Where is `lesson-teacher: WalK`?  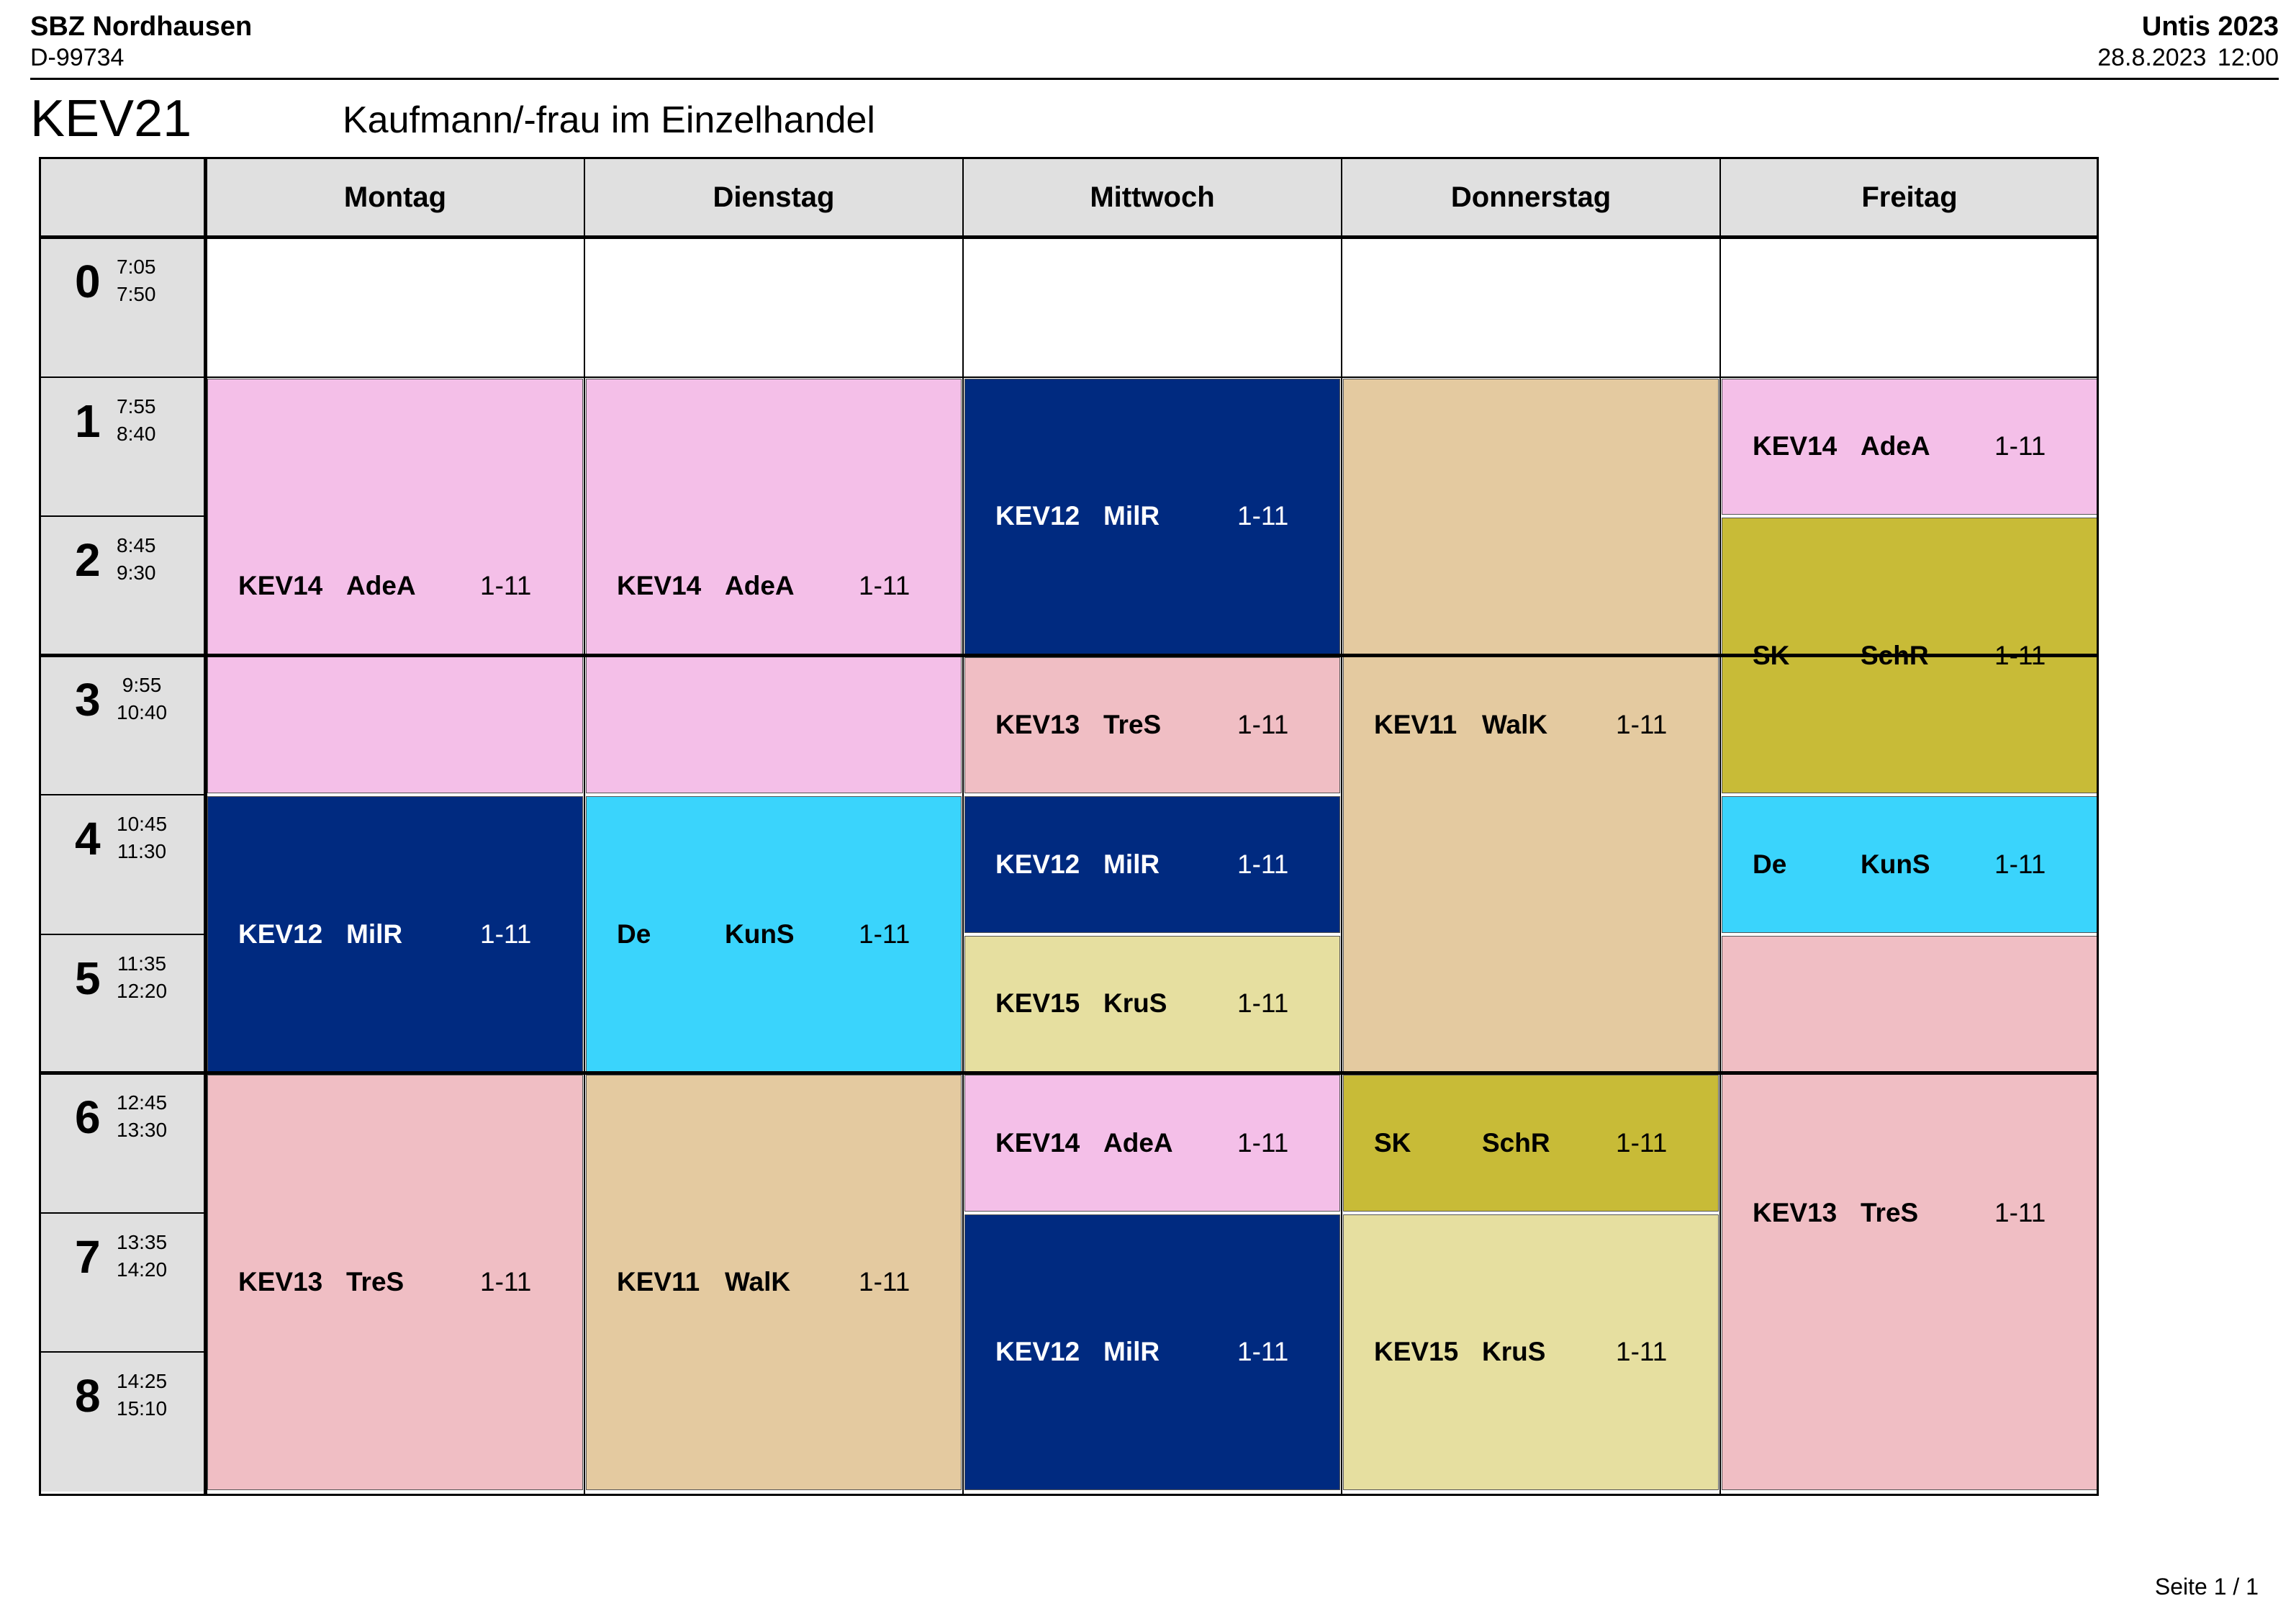 lesson-teacher: WalK is located at coordinates (758, 1282).